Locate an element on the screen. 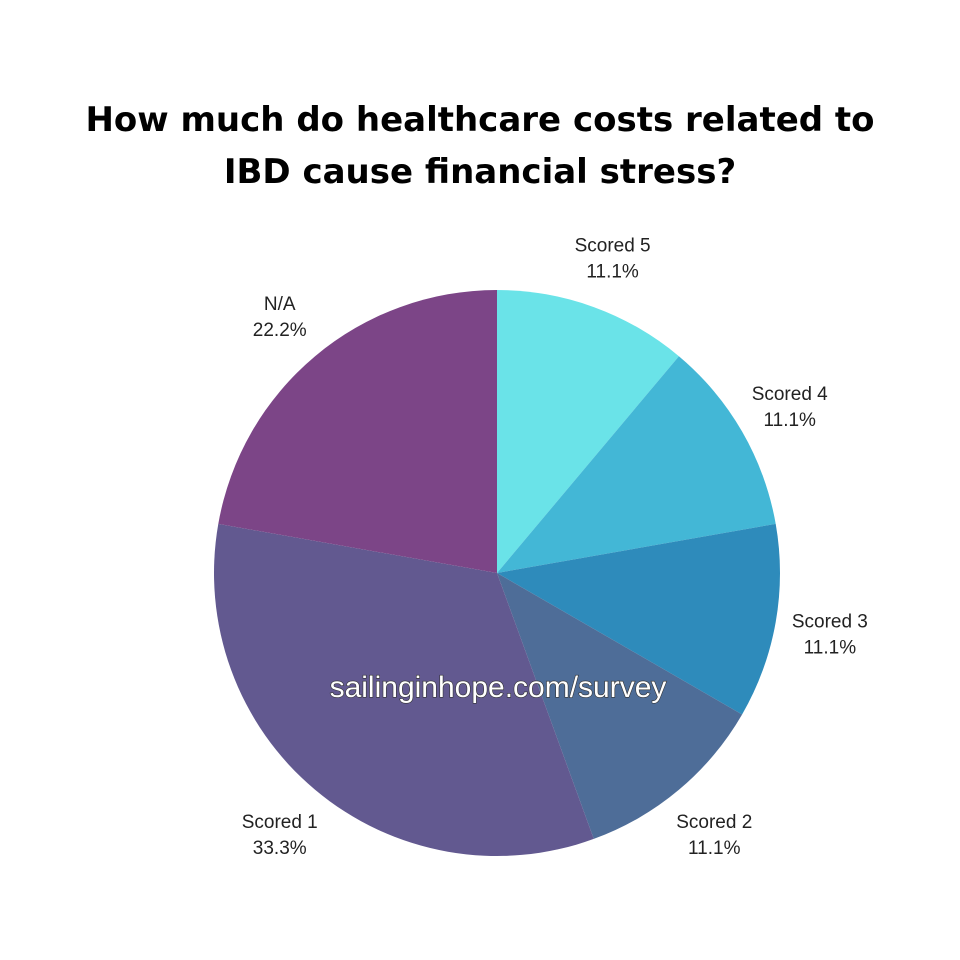 This screenshot has width=960, height=960. watermark-text: sailinginhope.com/survey is located at coordinates (498, 687).